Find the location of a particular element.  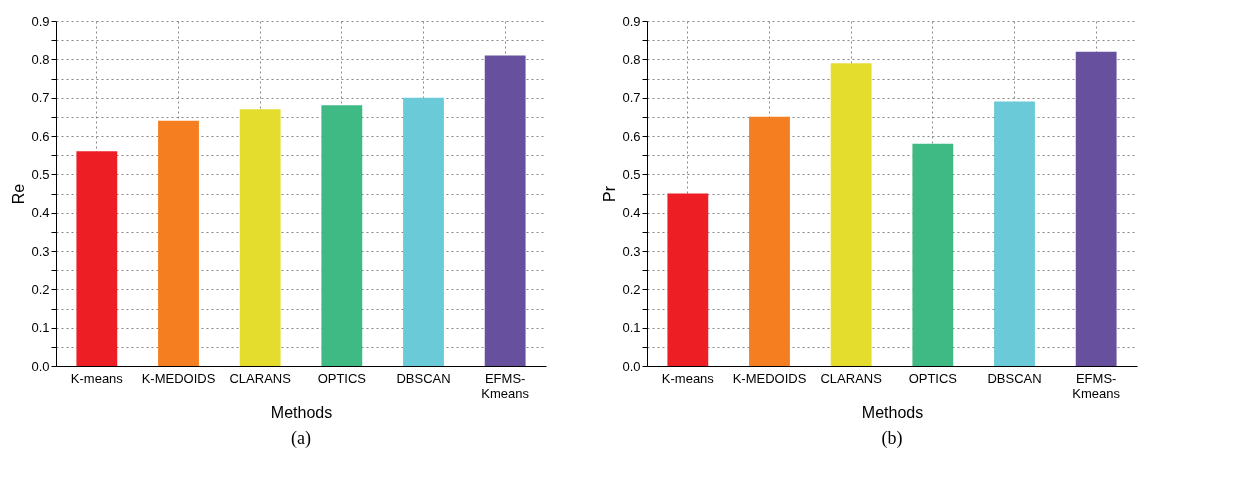

y-axis-title: Re is located at coordinates (19, 194).